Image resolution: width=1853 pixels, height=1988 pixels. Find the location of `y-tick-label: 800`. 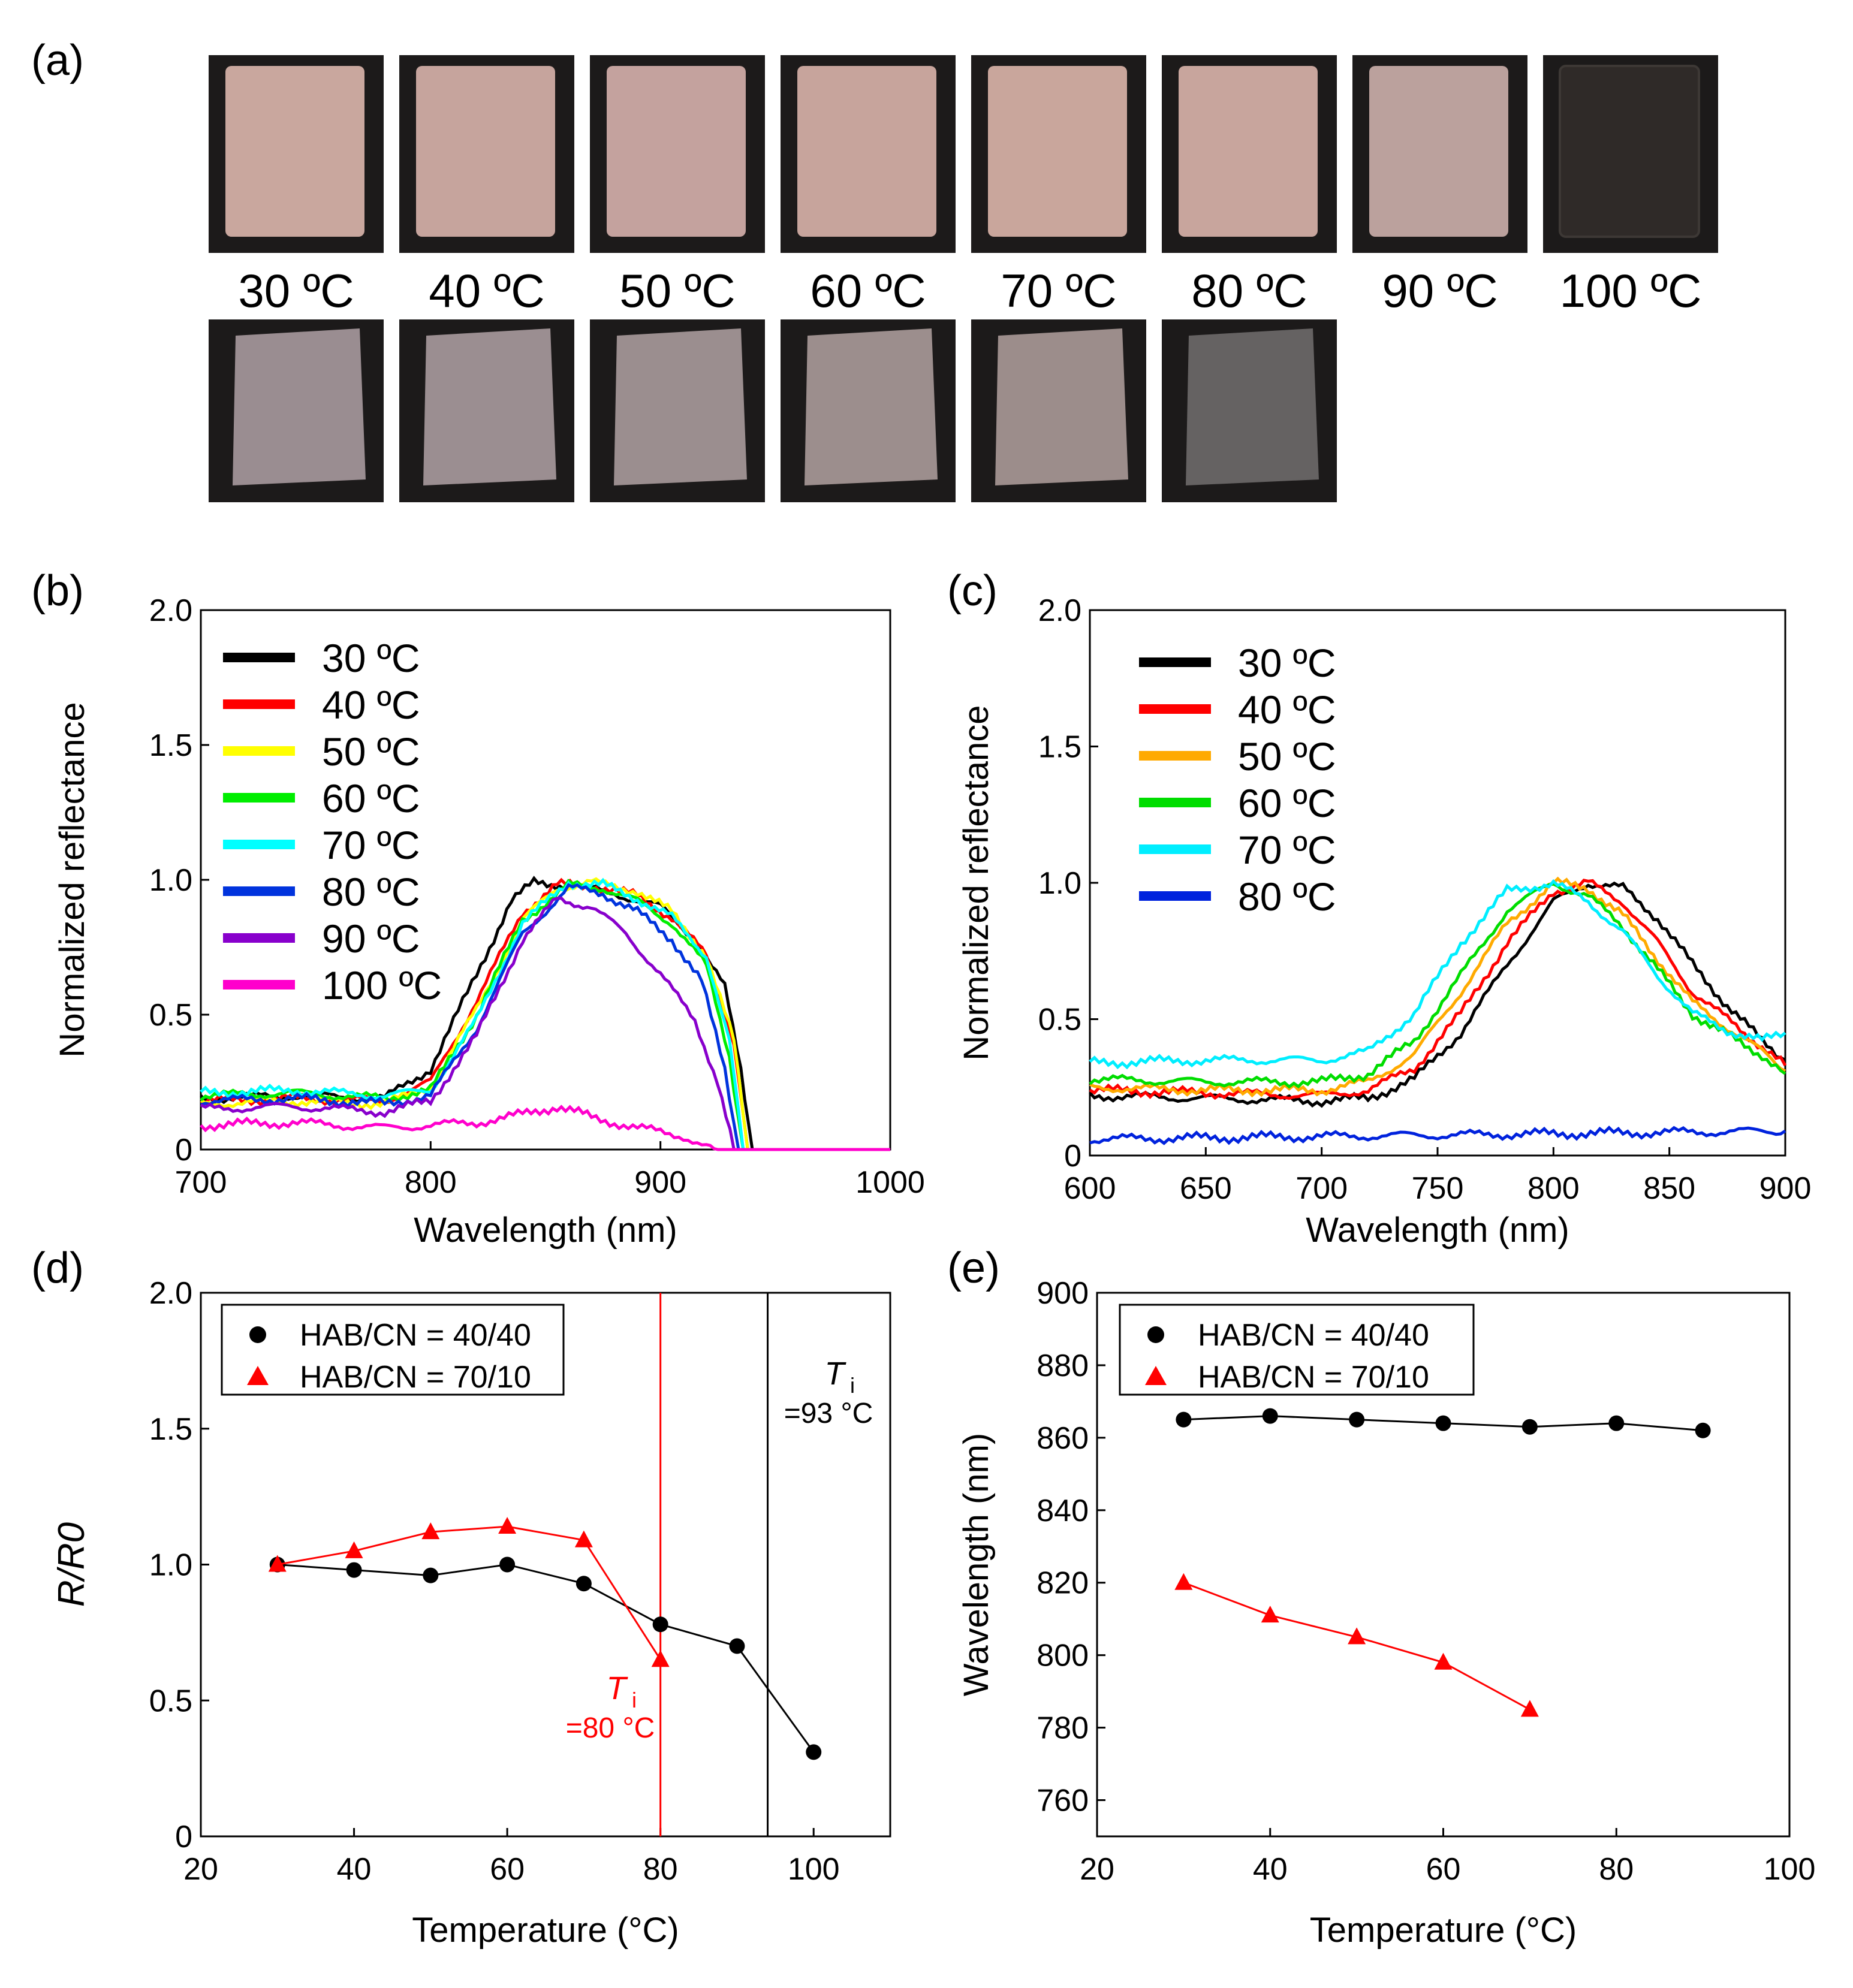

y-tick-label: 800 is located at coordinates (1063, 1656).